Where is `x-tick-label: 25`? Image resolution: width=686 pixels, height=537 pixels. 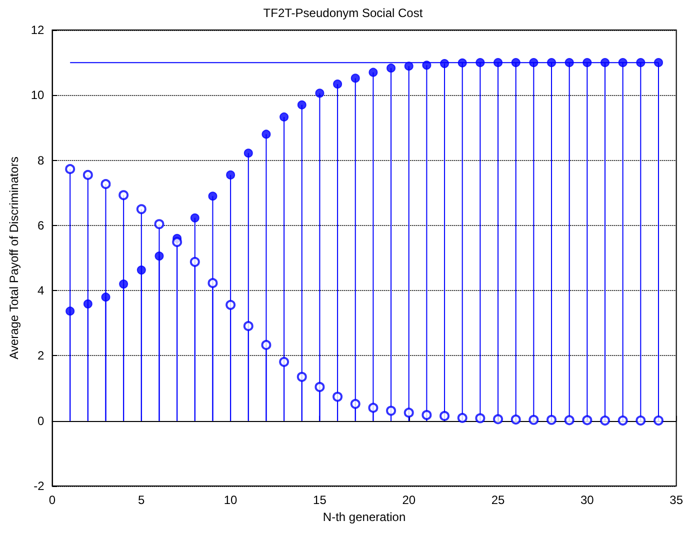
x-tick-label: 25 is located at coordinates (498, 500).